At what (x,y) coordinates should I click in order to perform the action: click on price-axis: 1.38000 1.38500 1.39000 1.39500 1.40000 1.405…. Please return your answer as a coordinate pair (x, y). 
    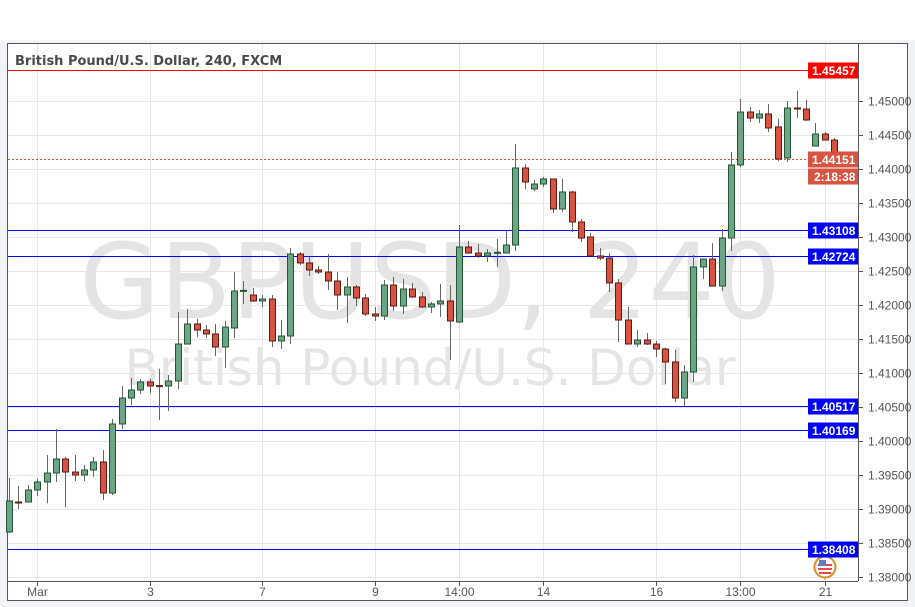
    Looking at the image, I should click on (885, 340).